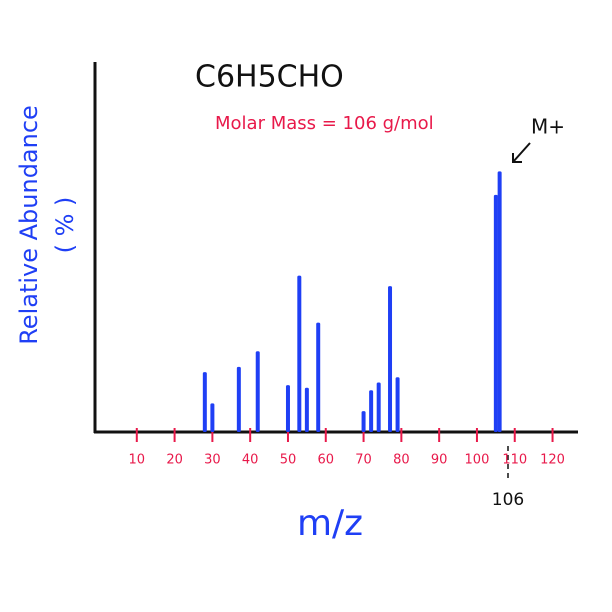 The height and width of the screenshot is (612, 612). I want to click on x-tick-label: 50, so click(288, 460).